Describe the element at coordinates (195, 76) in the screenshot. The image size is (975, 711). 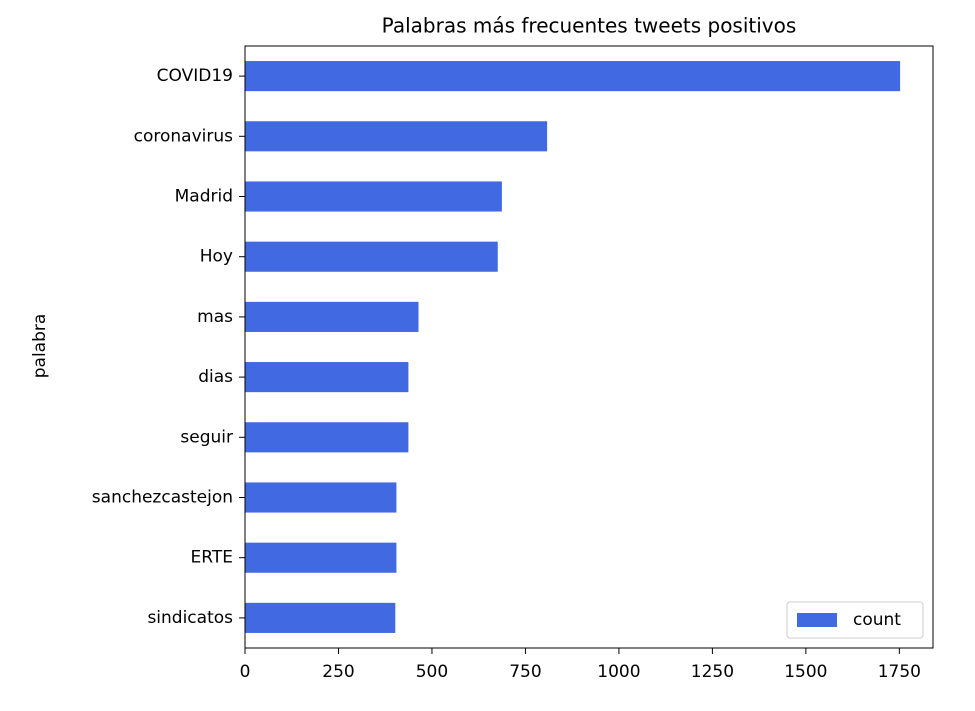
I see `y-tick-label: COVID19` at that location.